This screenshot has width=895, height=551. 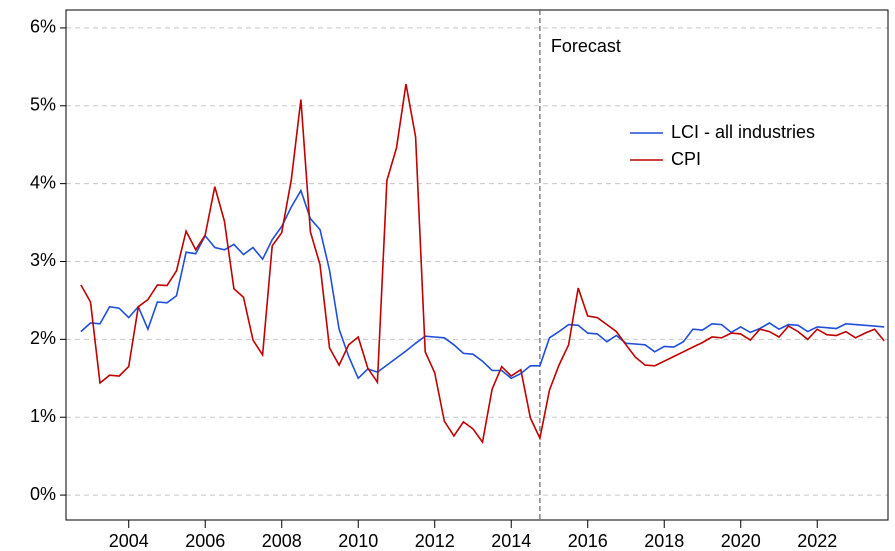 I want to click on y-tick-label: 6%, so click(x=43, y=27).